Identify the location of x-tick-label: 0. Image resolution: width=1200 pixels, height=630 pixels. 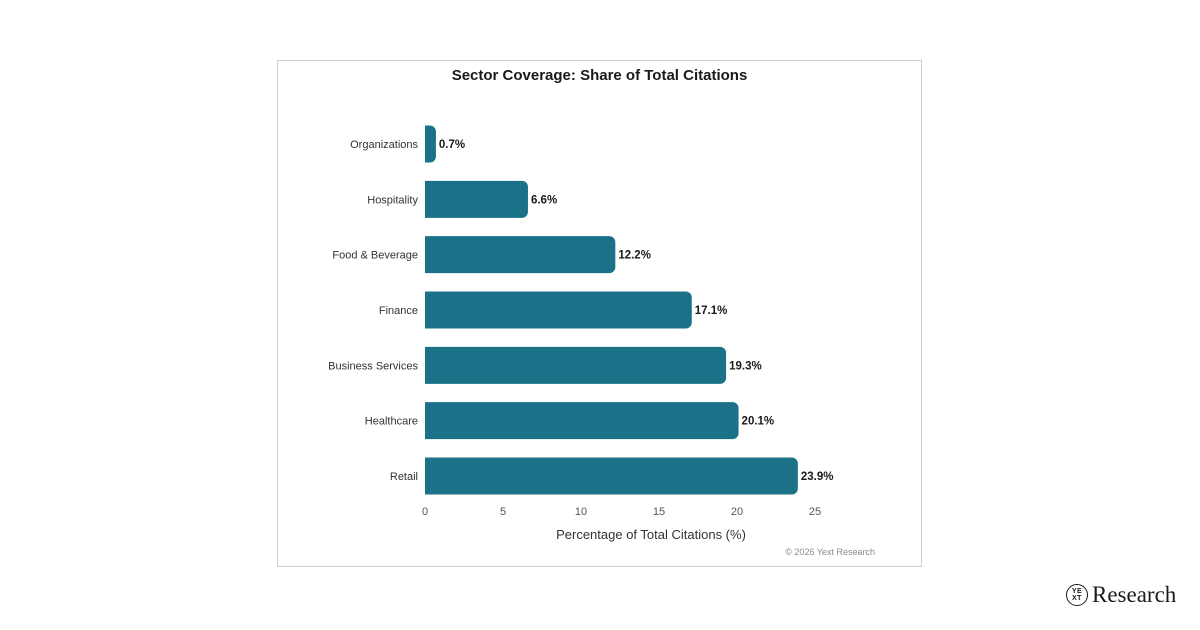
(425, 512).